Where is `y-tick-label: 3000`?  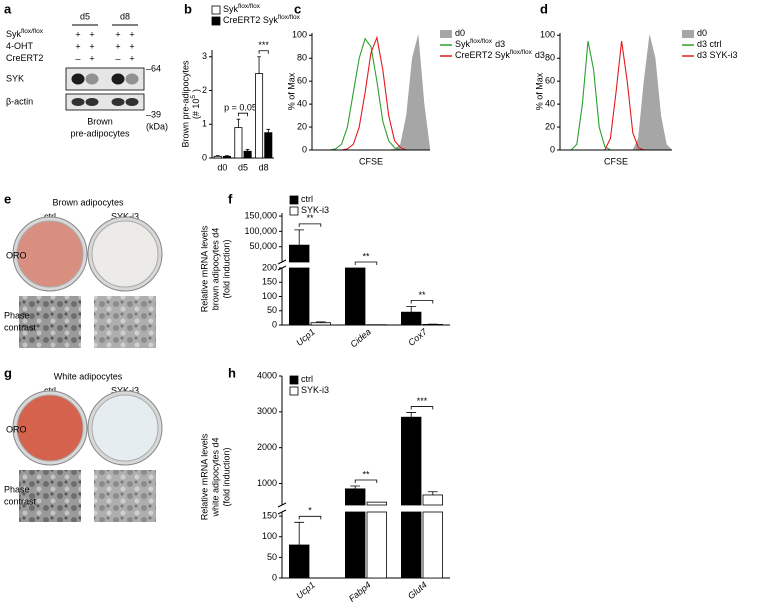 y-tick-label: 3000 is located at coordinates (267, 411).